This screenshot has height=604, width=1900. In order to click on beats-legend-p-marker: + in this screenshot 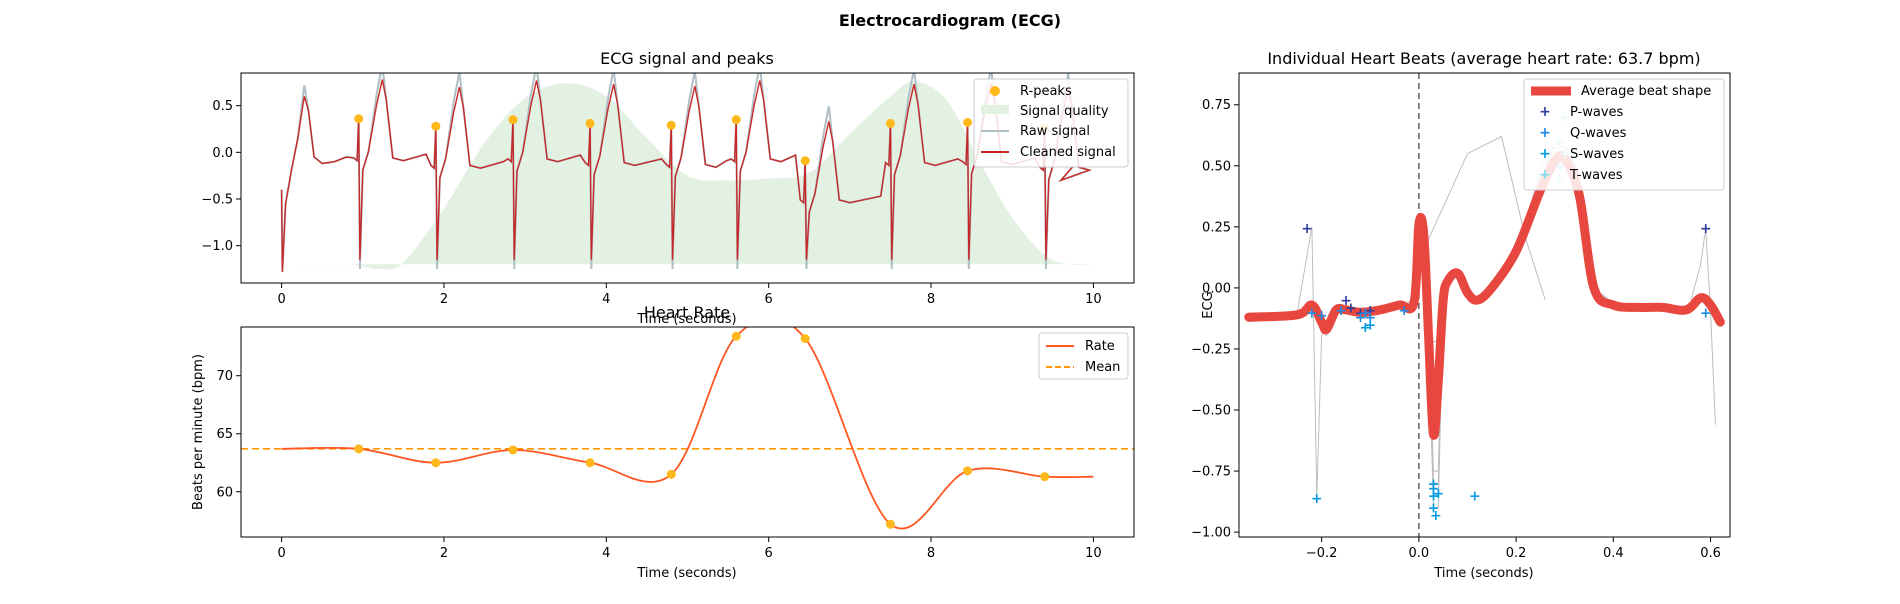, I will do `click(1545, 112)`.